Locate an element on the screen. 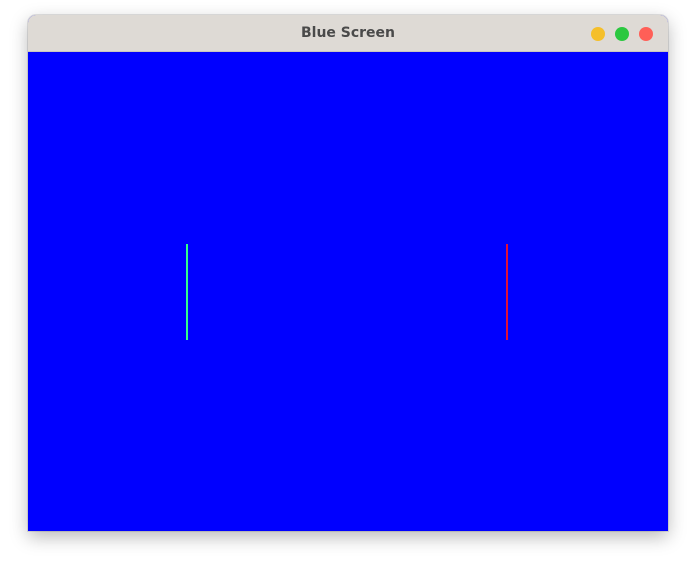  left-paddle is located at coordinates (187, 292).